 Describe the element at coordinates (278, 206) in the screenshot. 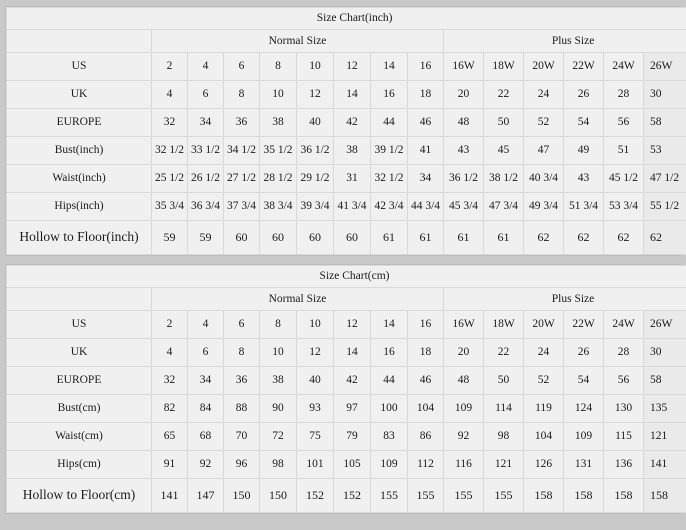

I see `table-cell: 38 3/4` at that location.